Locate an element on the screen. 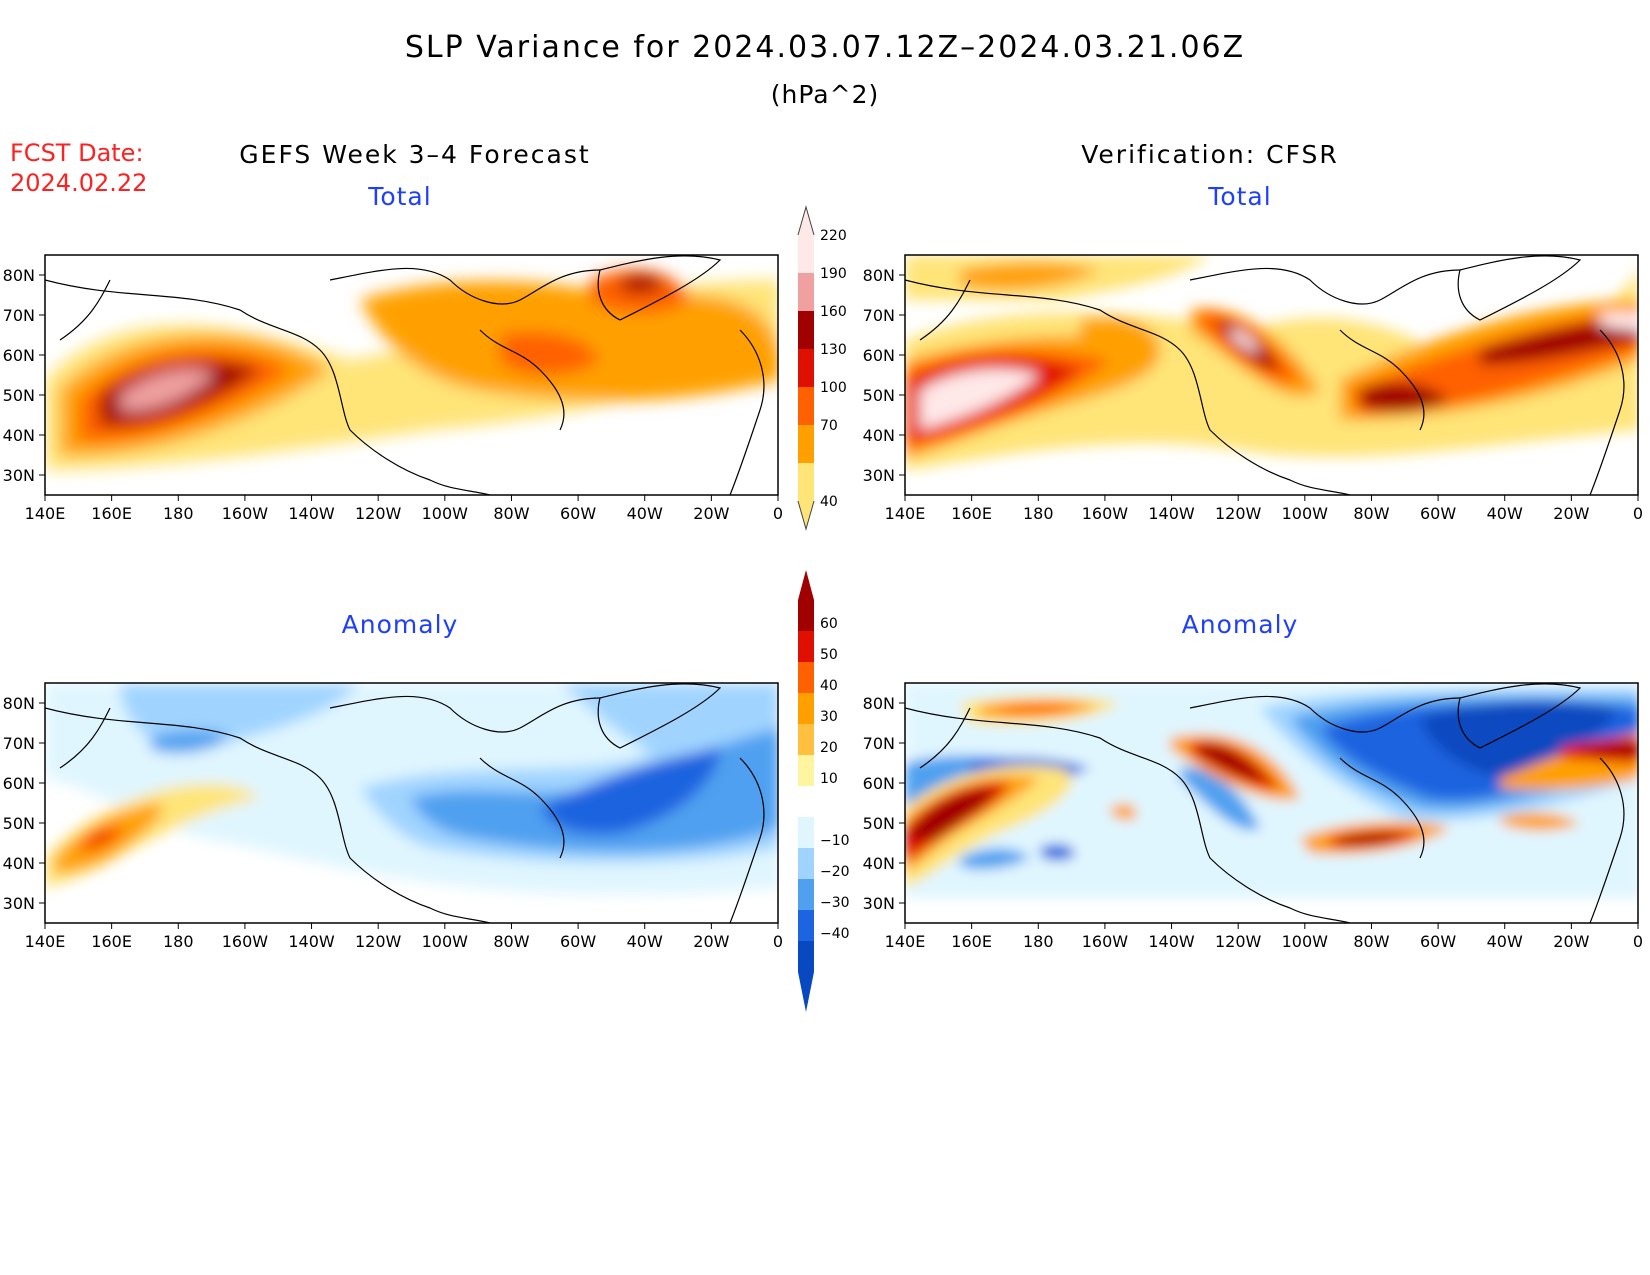 The height and width of the screenshot is (1275, 1650). fcst-date-label: FCST Date: is located at coordinates (77, 153).